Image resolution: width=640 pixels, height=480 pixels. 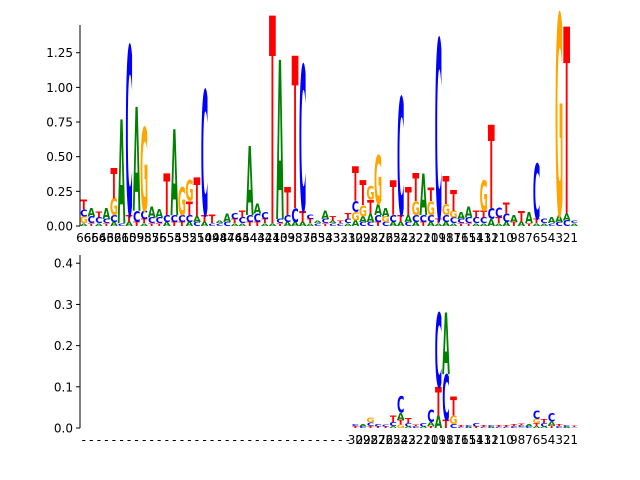 What do you see at coordinates (249, 238) in the screenshot?
I see `x-tick-label: 44` at bounding box center [249, 238].